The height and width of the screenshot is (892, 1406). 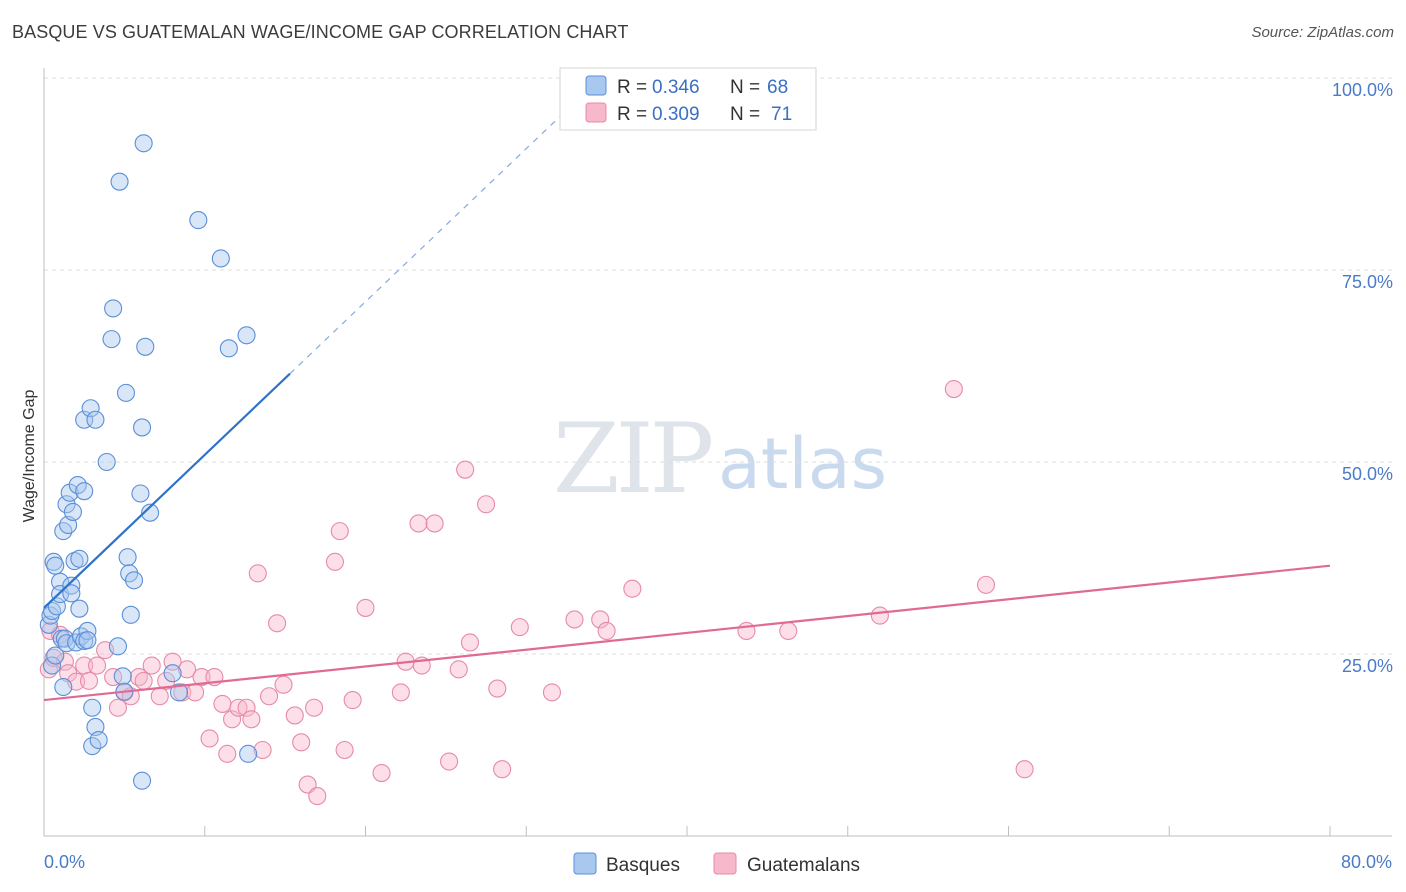 What do you see at coordinates (1366, 862) in the screenshot?
I see `x-tick-label-max: 80.0%` at bounding box center [1366, 862].